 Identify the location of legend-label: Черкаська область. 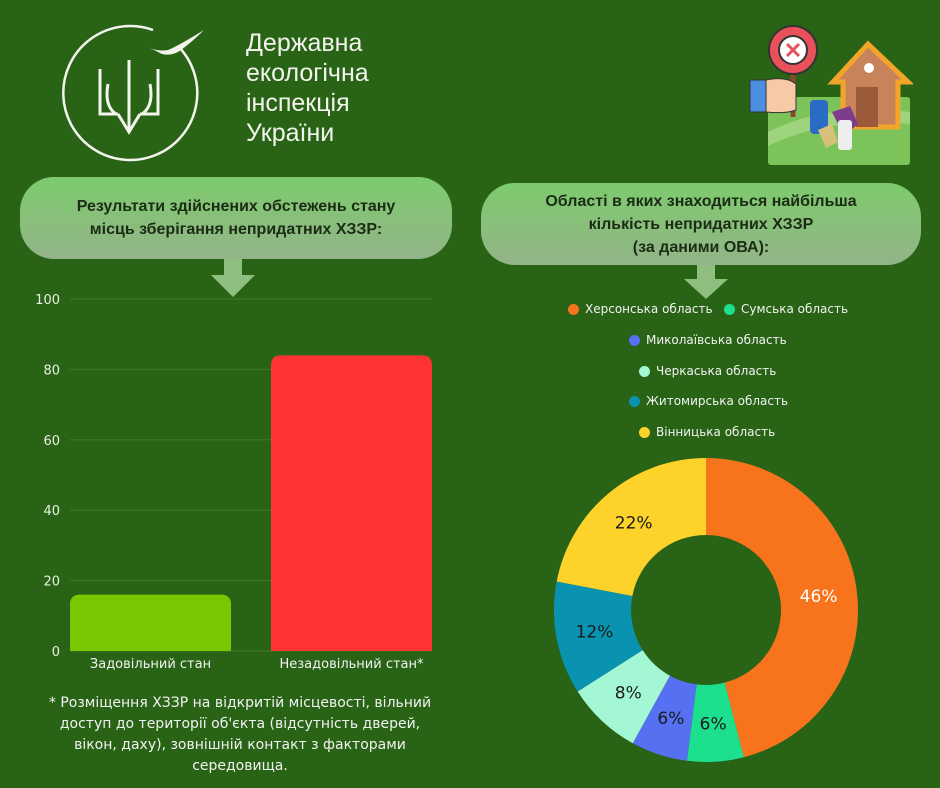
(716, 371).